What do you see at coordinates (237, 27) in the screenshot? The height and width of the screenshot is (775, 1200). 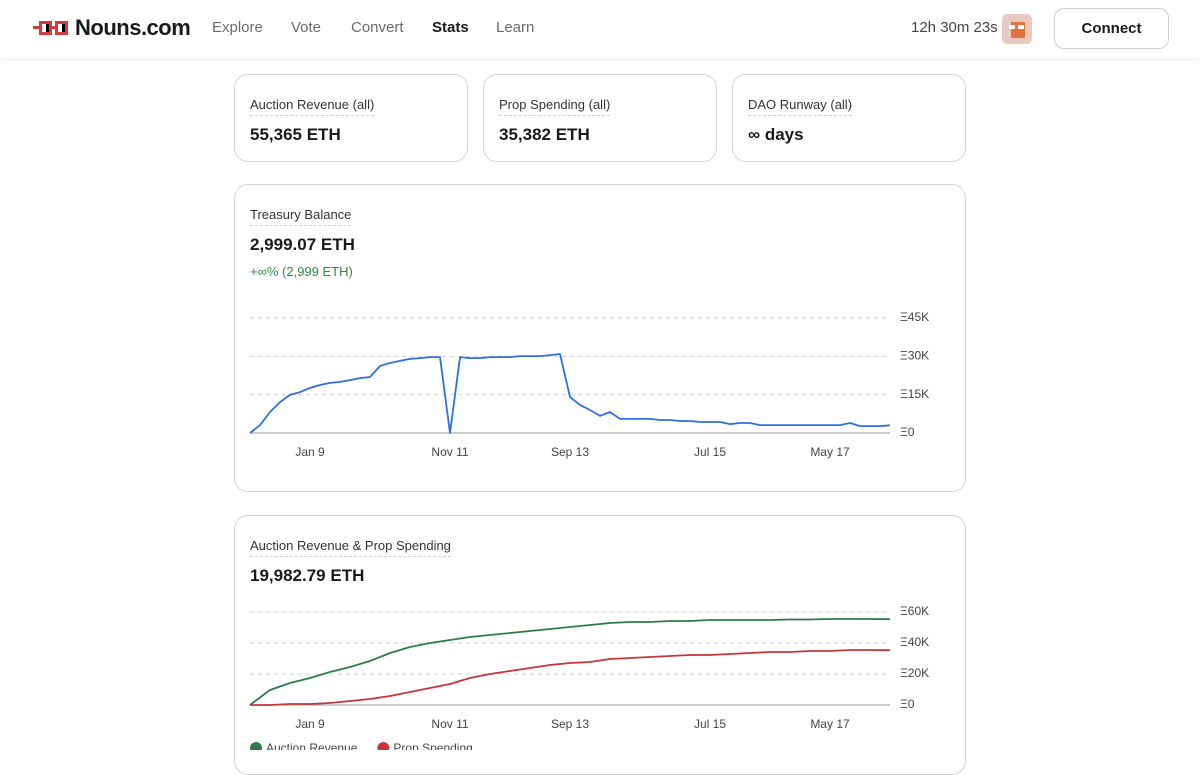 I see `nav-link: Explore` at bounding box center [237, 27].